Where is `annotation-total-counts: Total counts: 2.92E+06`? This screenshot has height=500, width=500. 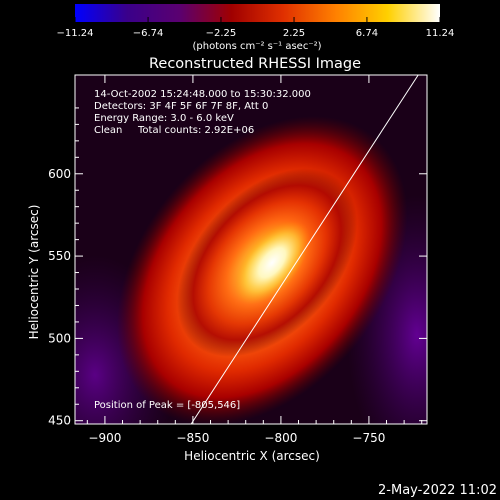 annotation-total-counts: Total counts: 2.92E+06 is located at coordinates (195, 130).